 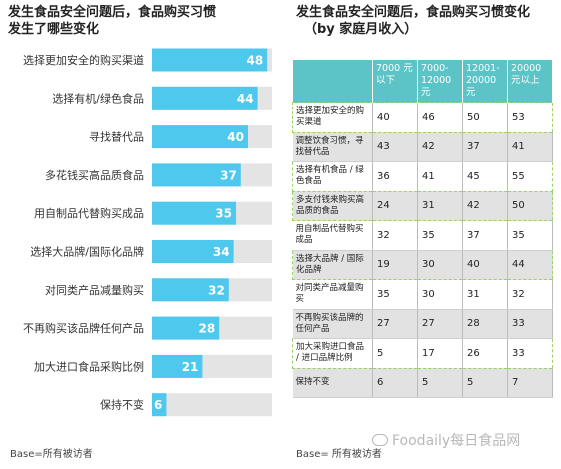 I want to click on table-cell: 7, so click(x=530, y=383).